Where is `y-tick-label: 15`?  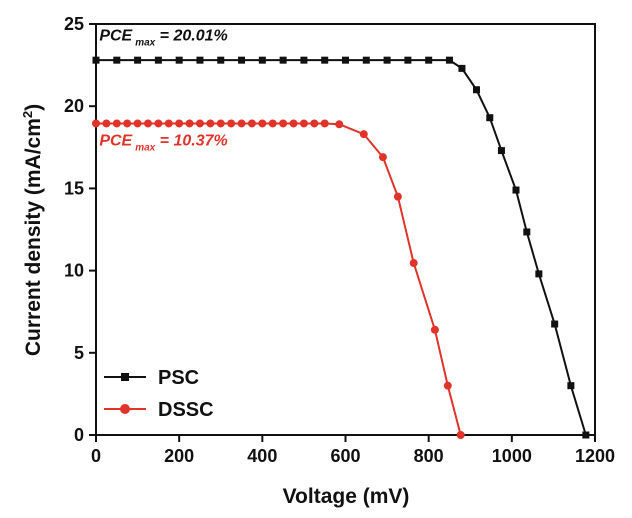 y-tick-label: 15 is located at coordinates (74, 188).